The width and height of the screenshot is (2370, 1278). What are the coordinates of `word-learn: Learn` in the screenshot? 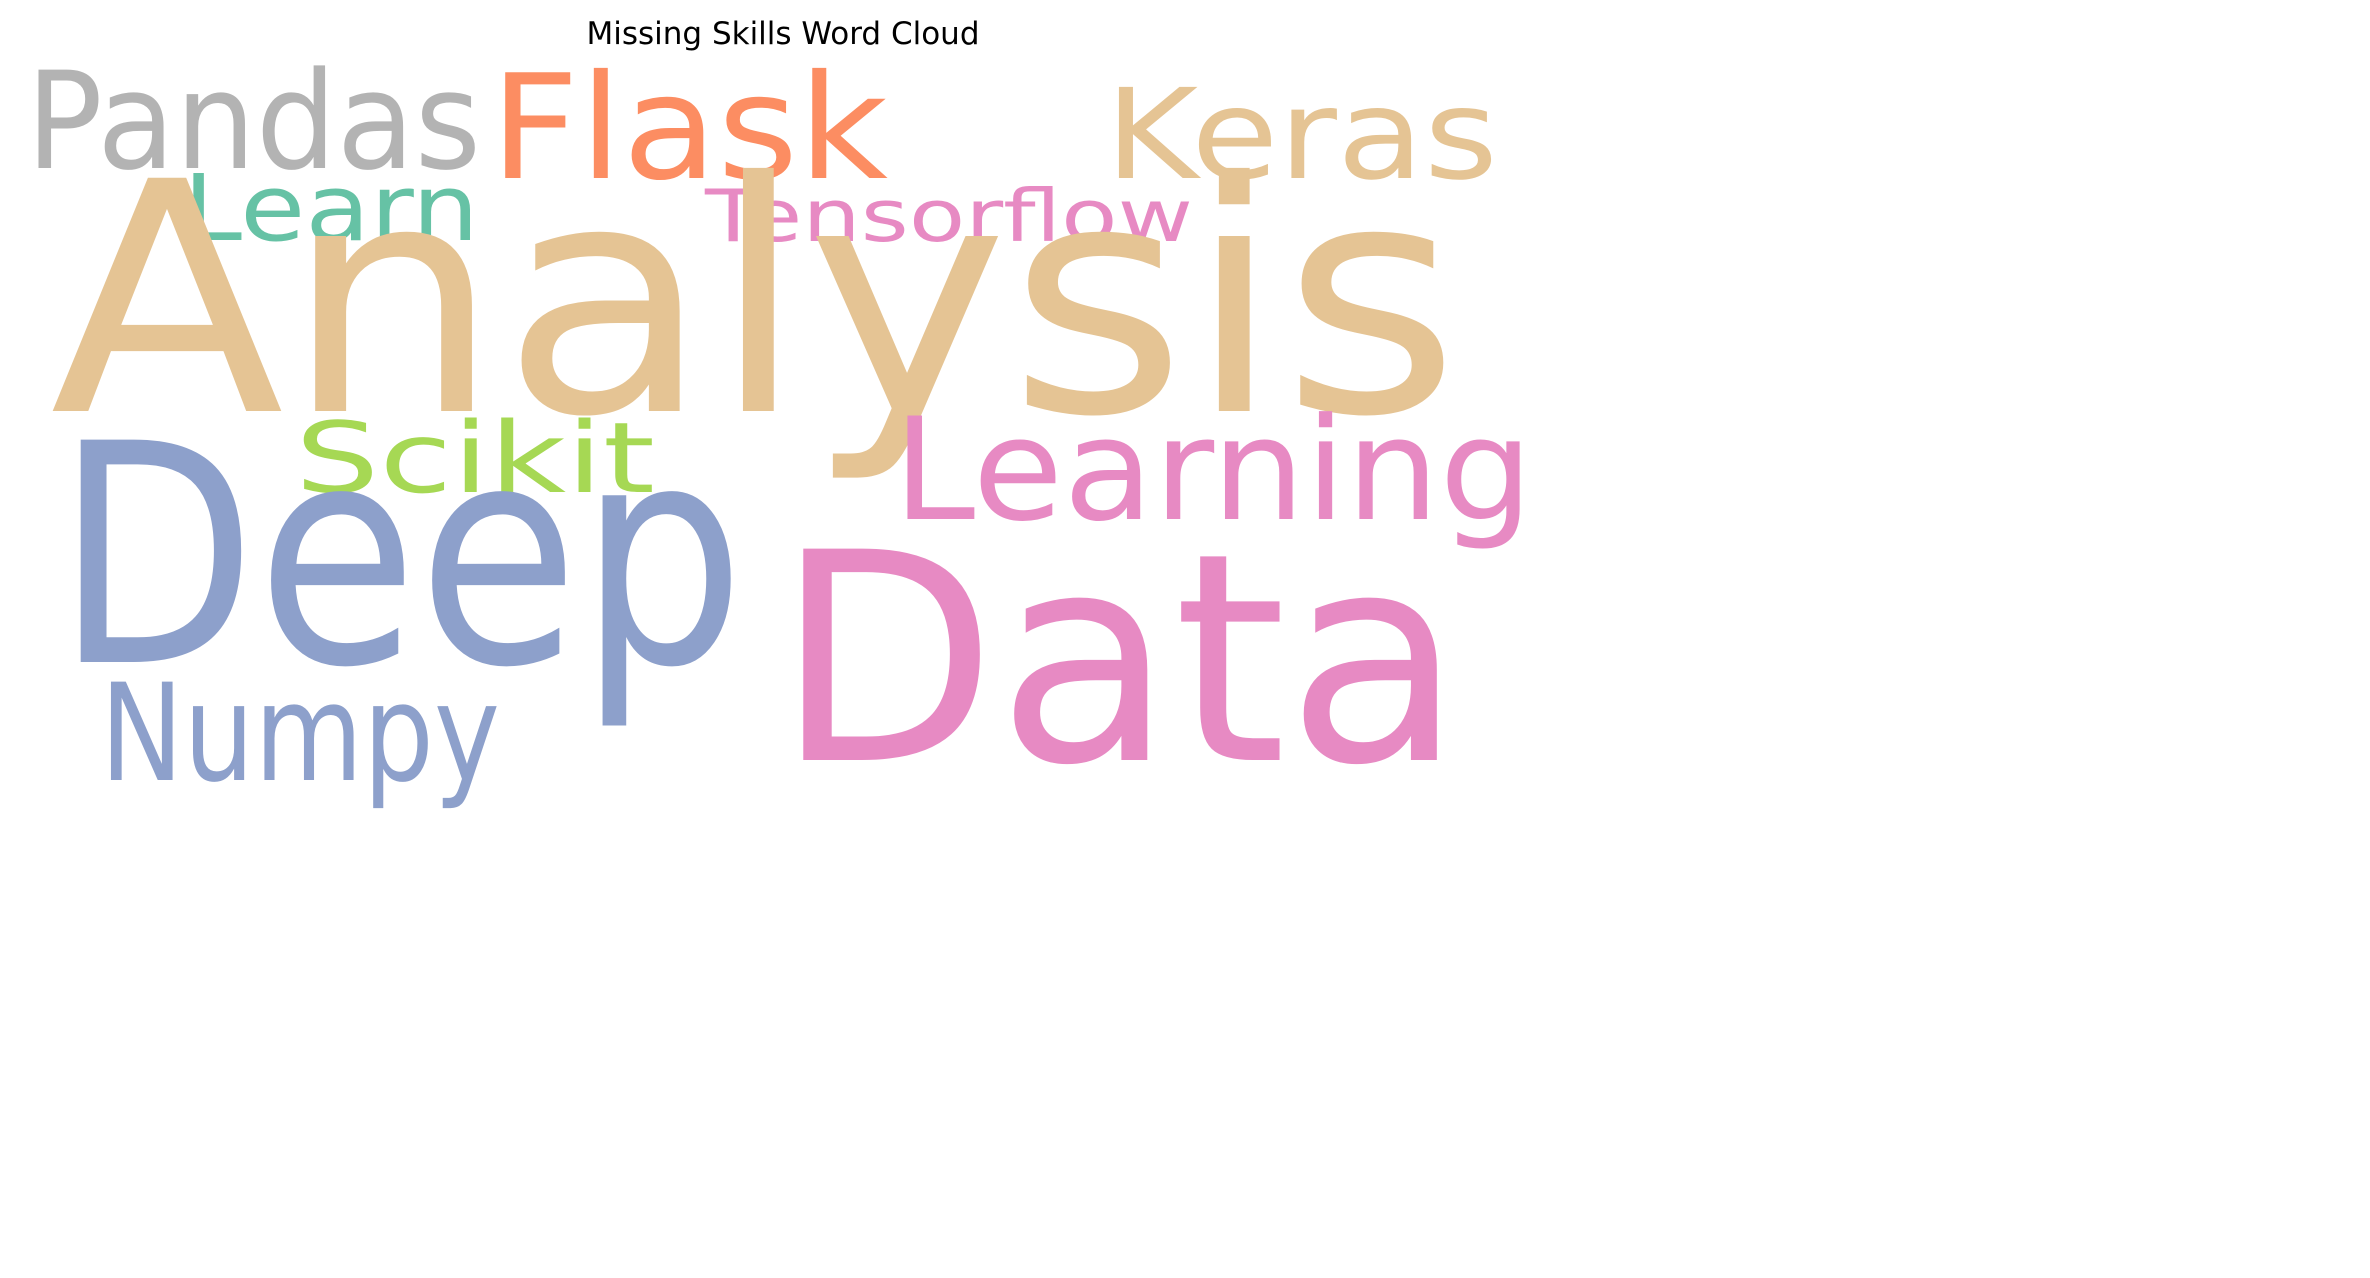 It's located at (331, 208).